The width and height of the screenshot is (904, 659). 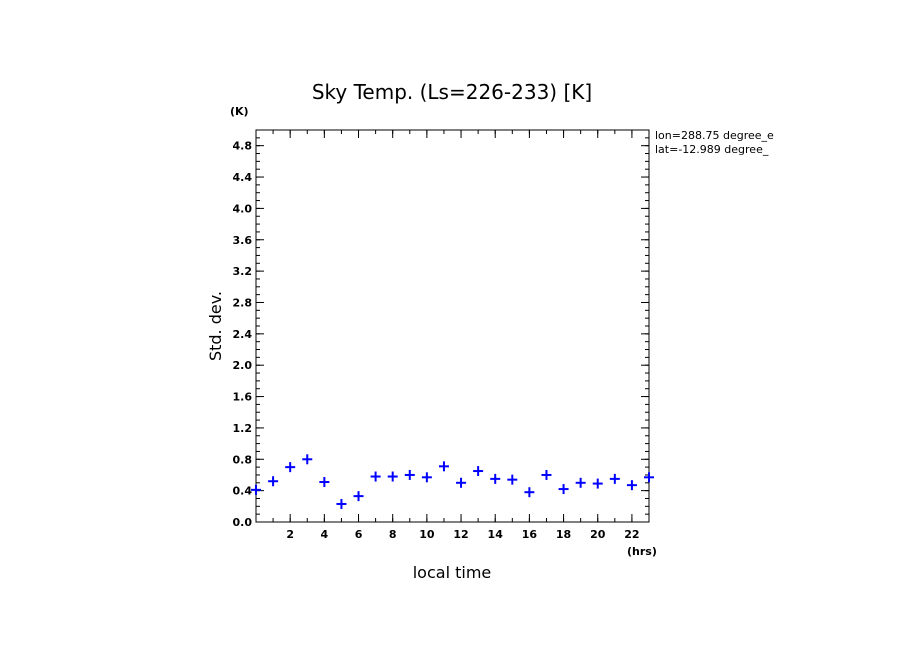 I want to click on x-tick-label: 6, so click(x=359, y=534).